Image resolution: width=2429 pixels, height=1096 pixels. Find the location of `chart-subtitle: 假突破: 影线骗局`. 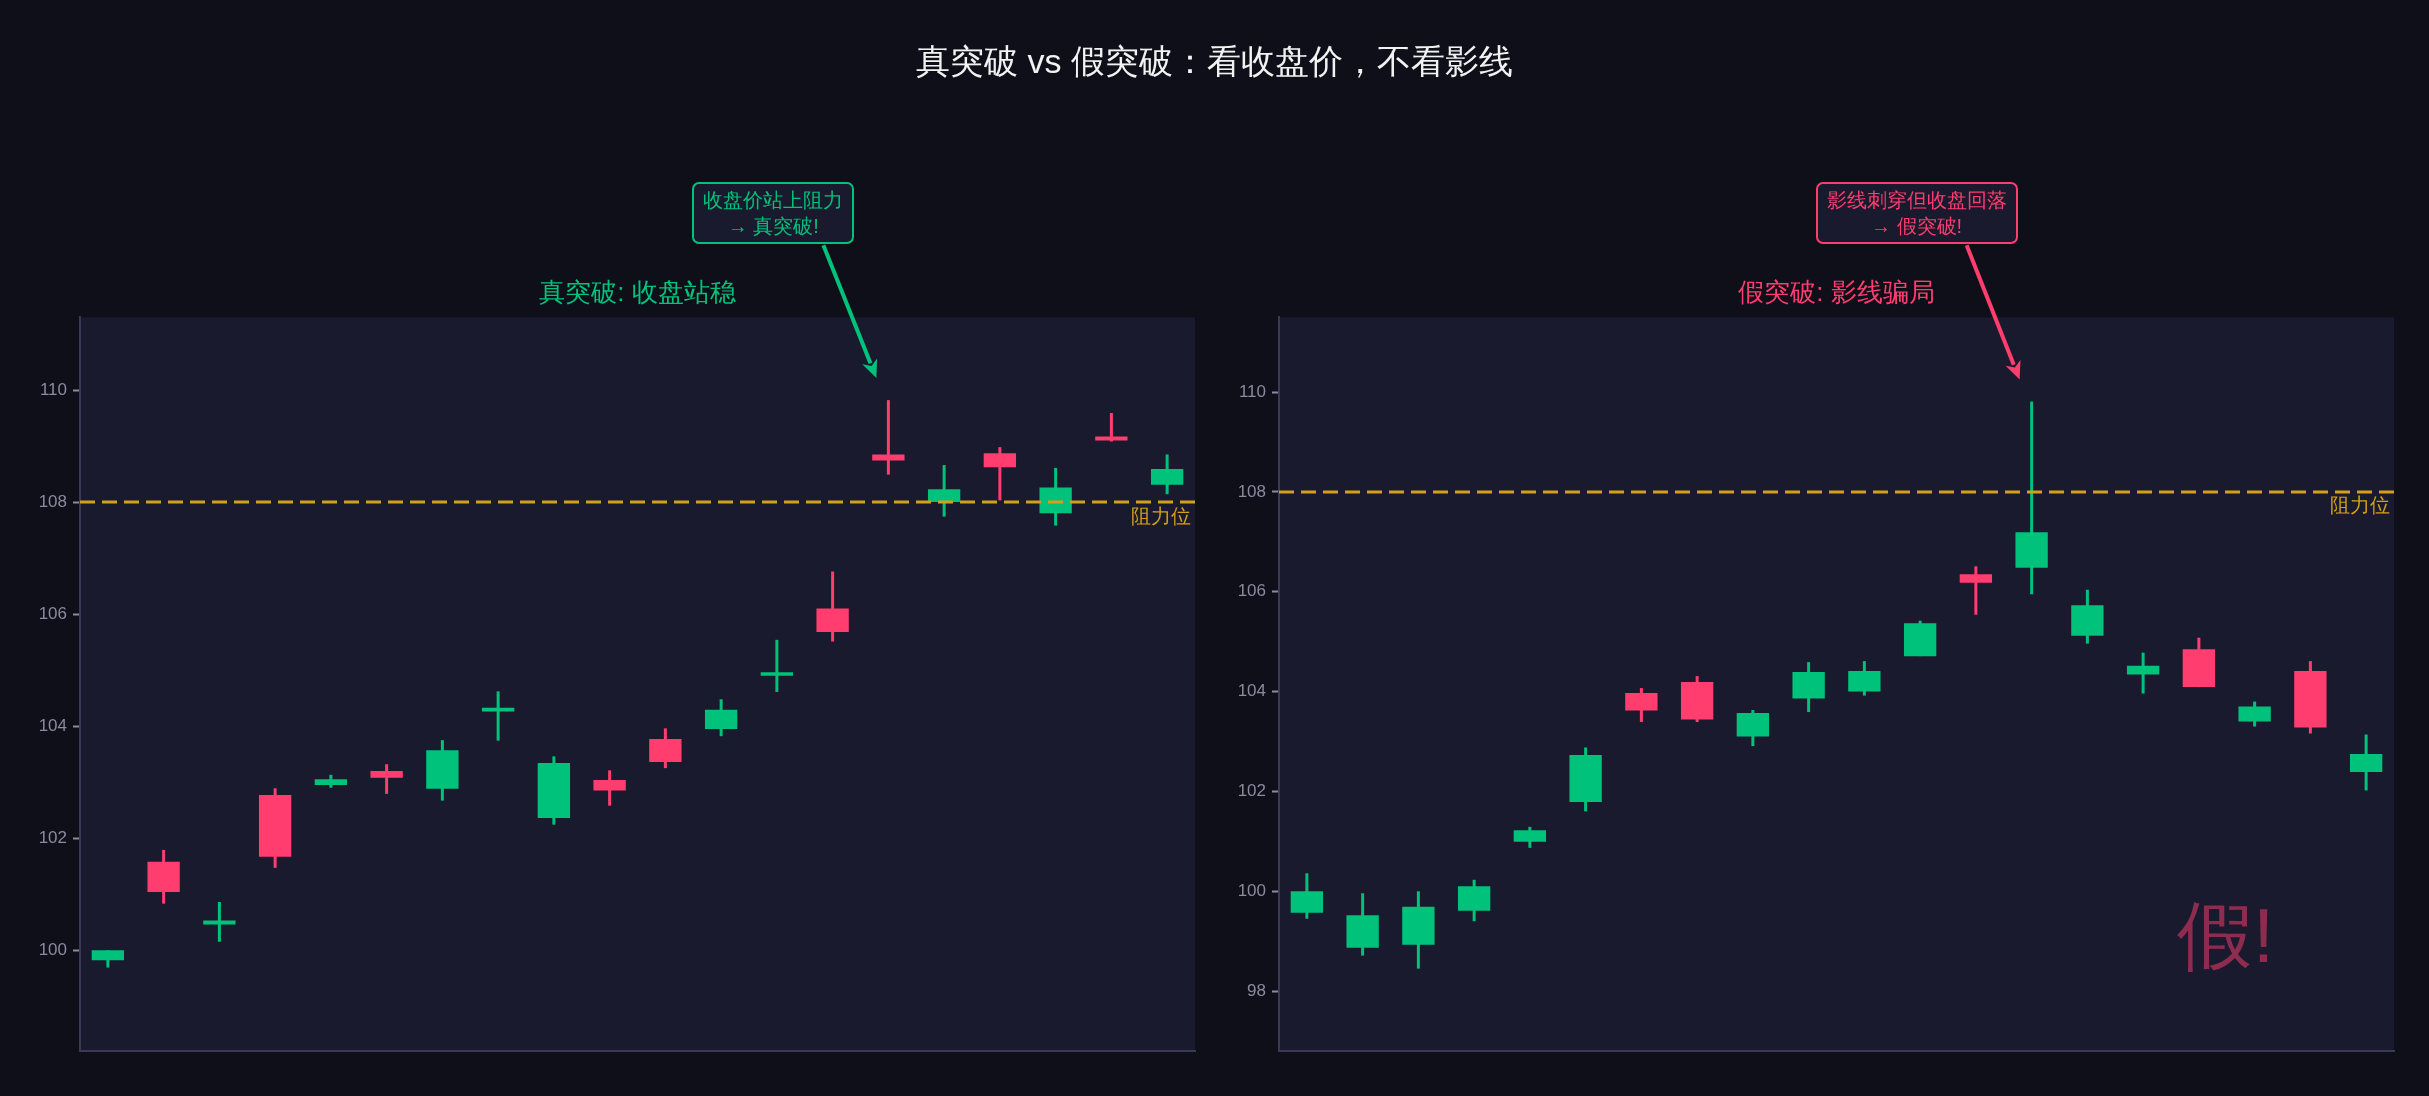

chart-subtitle: 假突破: 影线骗局 is located at coordinates (1836, 291).